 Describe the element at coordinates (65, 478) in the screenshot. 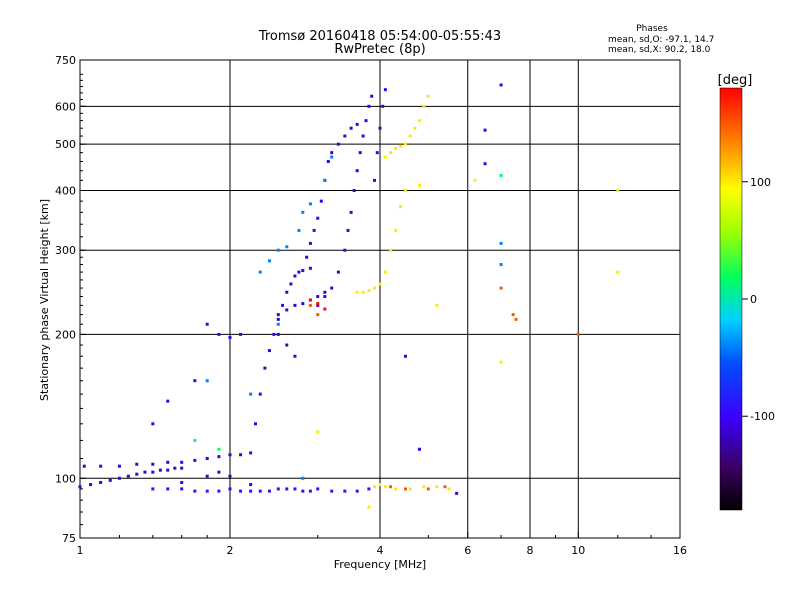

I see `y-tick-label: 100` at that location.